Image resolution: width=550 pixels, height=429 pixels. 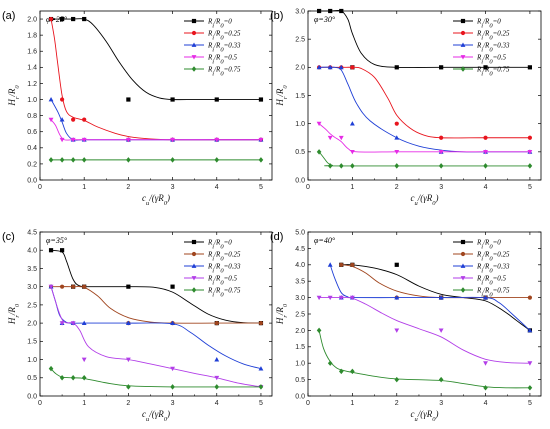 What do you see at coordinates (14, 96) in the screenshot?
I see `y-axis-label: Hr/R0` at bounding box center [14, 96].